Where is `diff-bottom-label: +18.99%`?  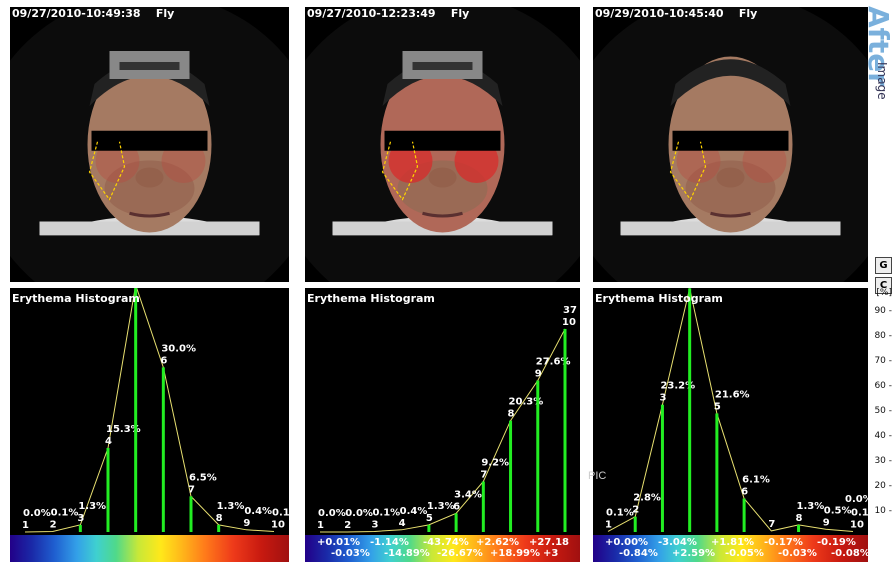 diff-bottom-label: +18.99% is located at coordinates (515, 553).